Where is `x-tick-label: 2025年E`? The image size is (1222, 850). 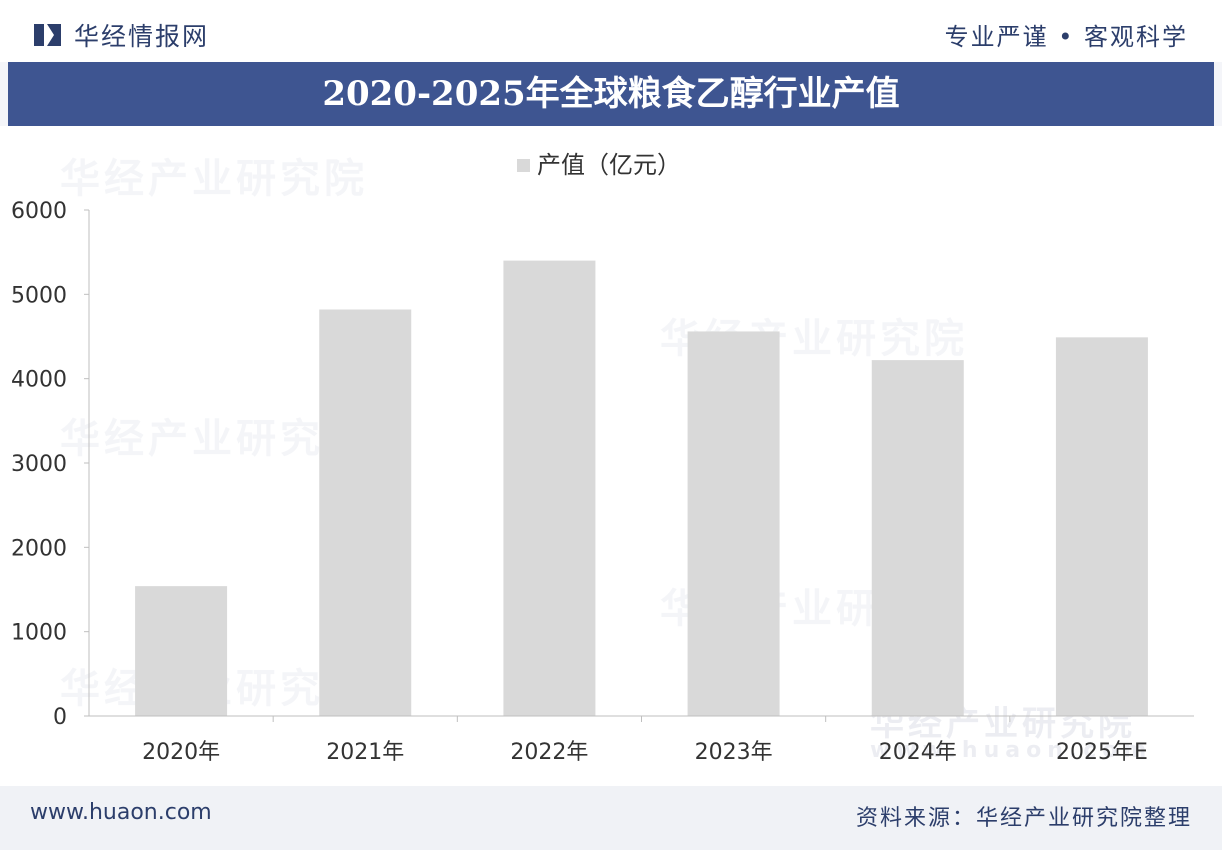 x-tick-label: 2025年E is located at coordinates (1102, 752).